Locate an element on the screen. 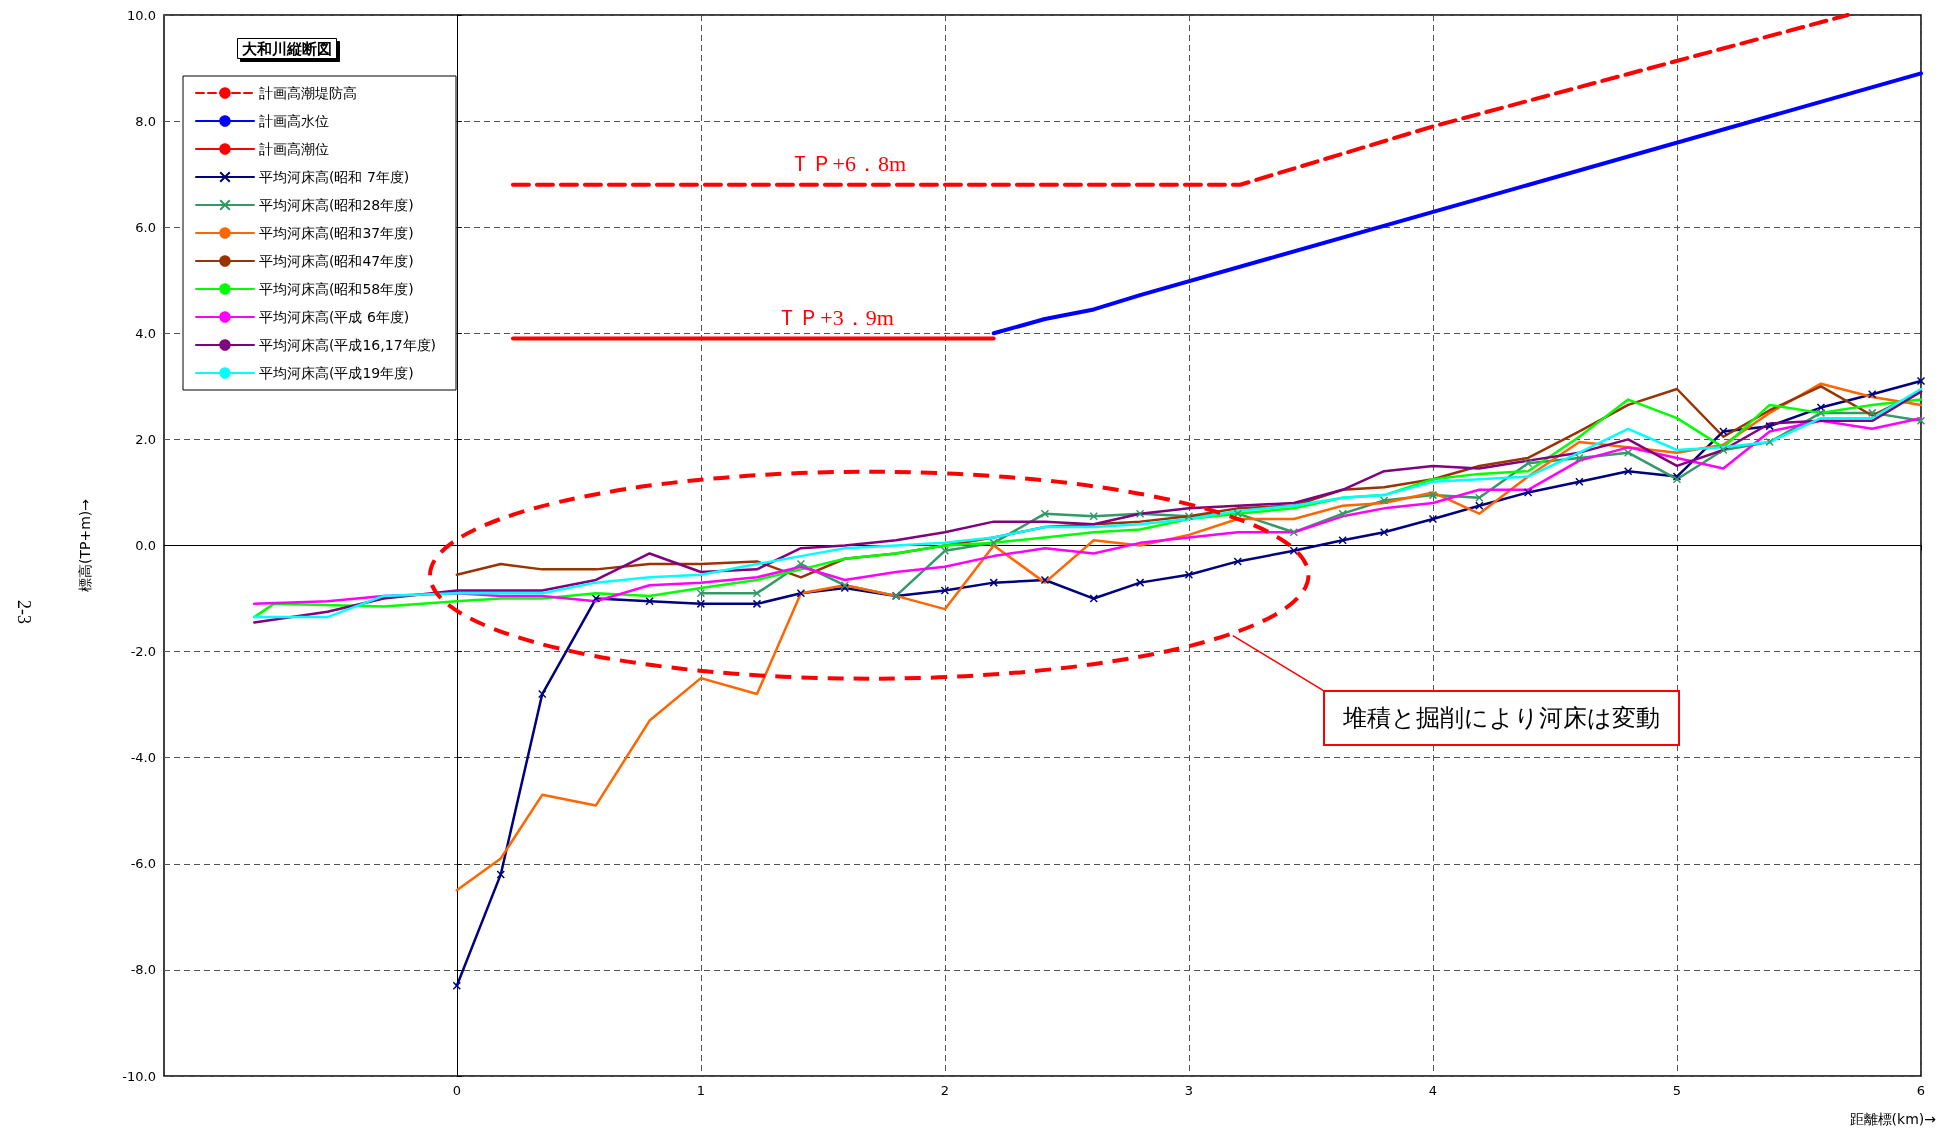 The width and height of the screenshot is (1946, 1138). legend-label: 計画高潮位 is located at coordinates (294, 149).